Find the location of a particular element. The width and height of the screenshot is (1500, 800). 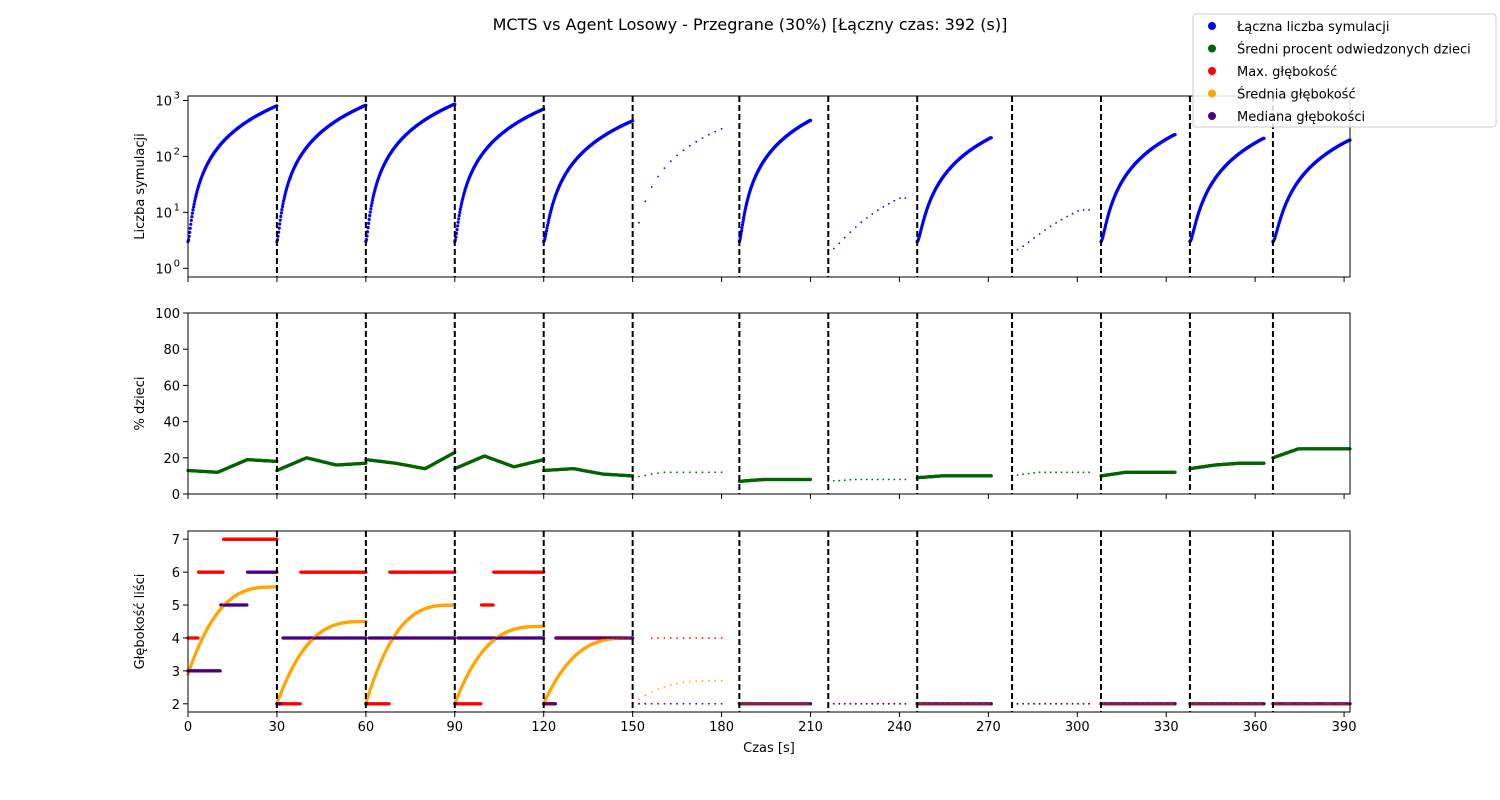

y-tick-label-exponent: 2 is located at coordinates (177, 151).